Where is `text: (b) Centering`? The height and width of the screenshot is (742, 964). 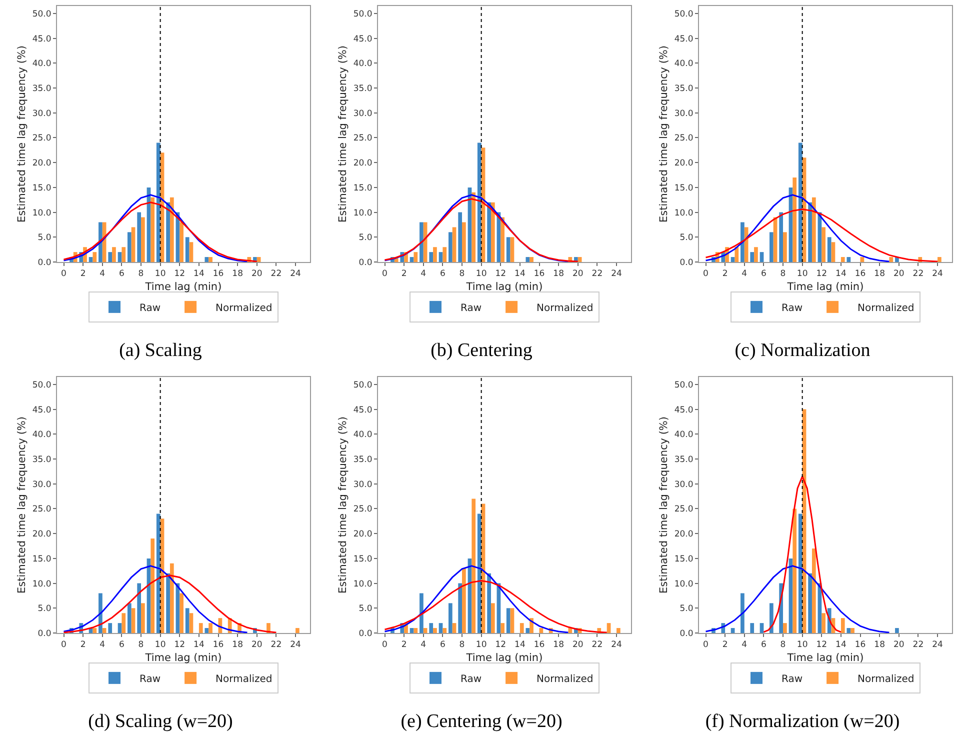
text: (b) Centering is located at coordinates (482, 351).